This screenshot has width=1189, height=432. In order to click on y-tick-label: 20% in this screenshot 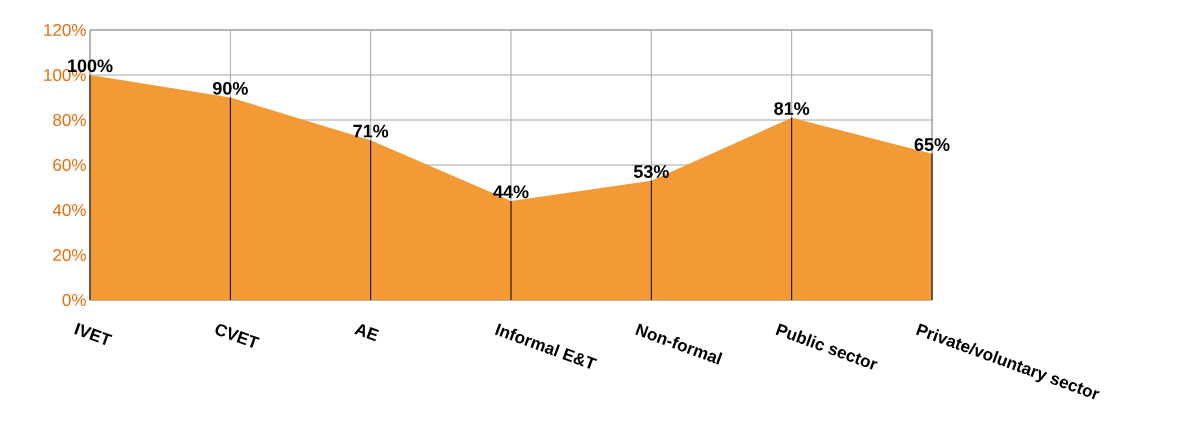, I will do `click(69, 255)`.